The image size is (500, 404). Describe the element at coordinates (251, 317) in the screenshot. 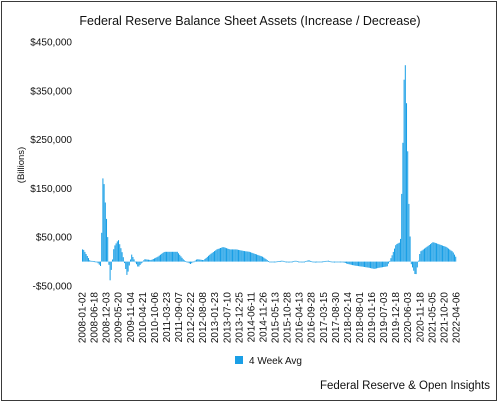

I see `x-tick-label: 2014-06-11` at that location.